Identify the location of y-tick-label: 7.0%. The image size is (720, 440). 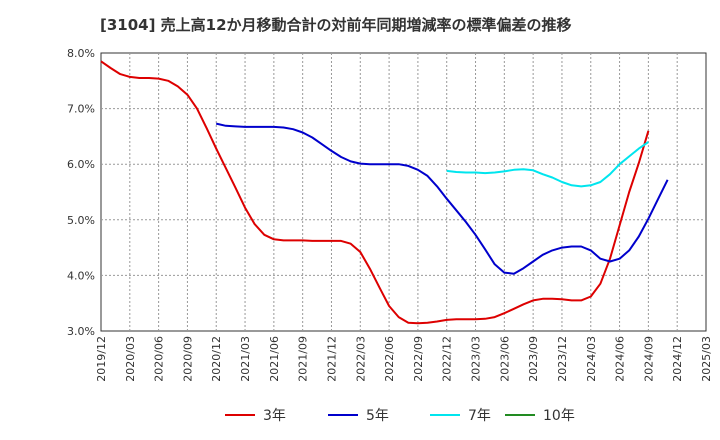
(81, 109).